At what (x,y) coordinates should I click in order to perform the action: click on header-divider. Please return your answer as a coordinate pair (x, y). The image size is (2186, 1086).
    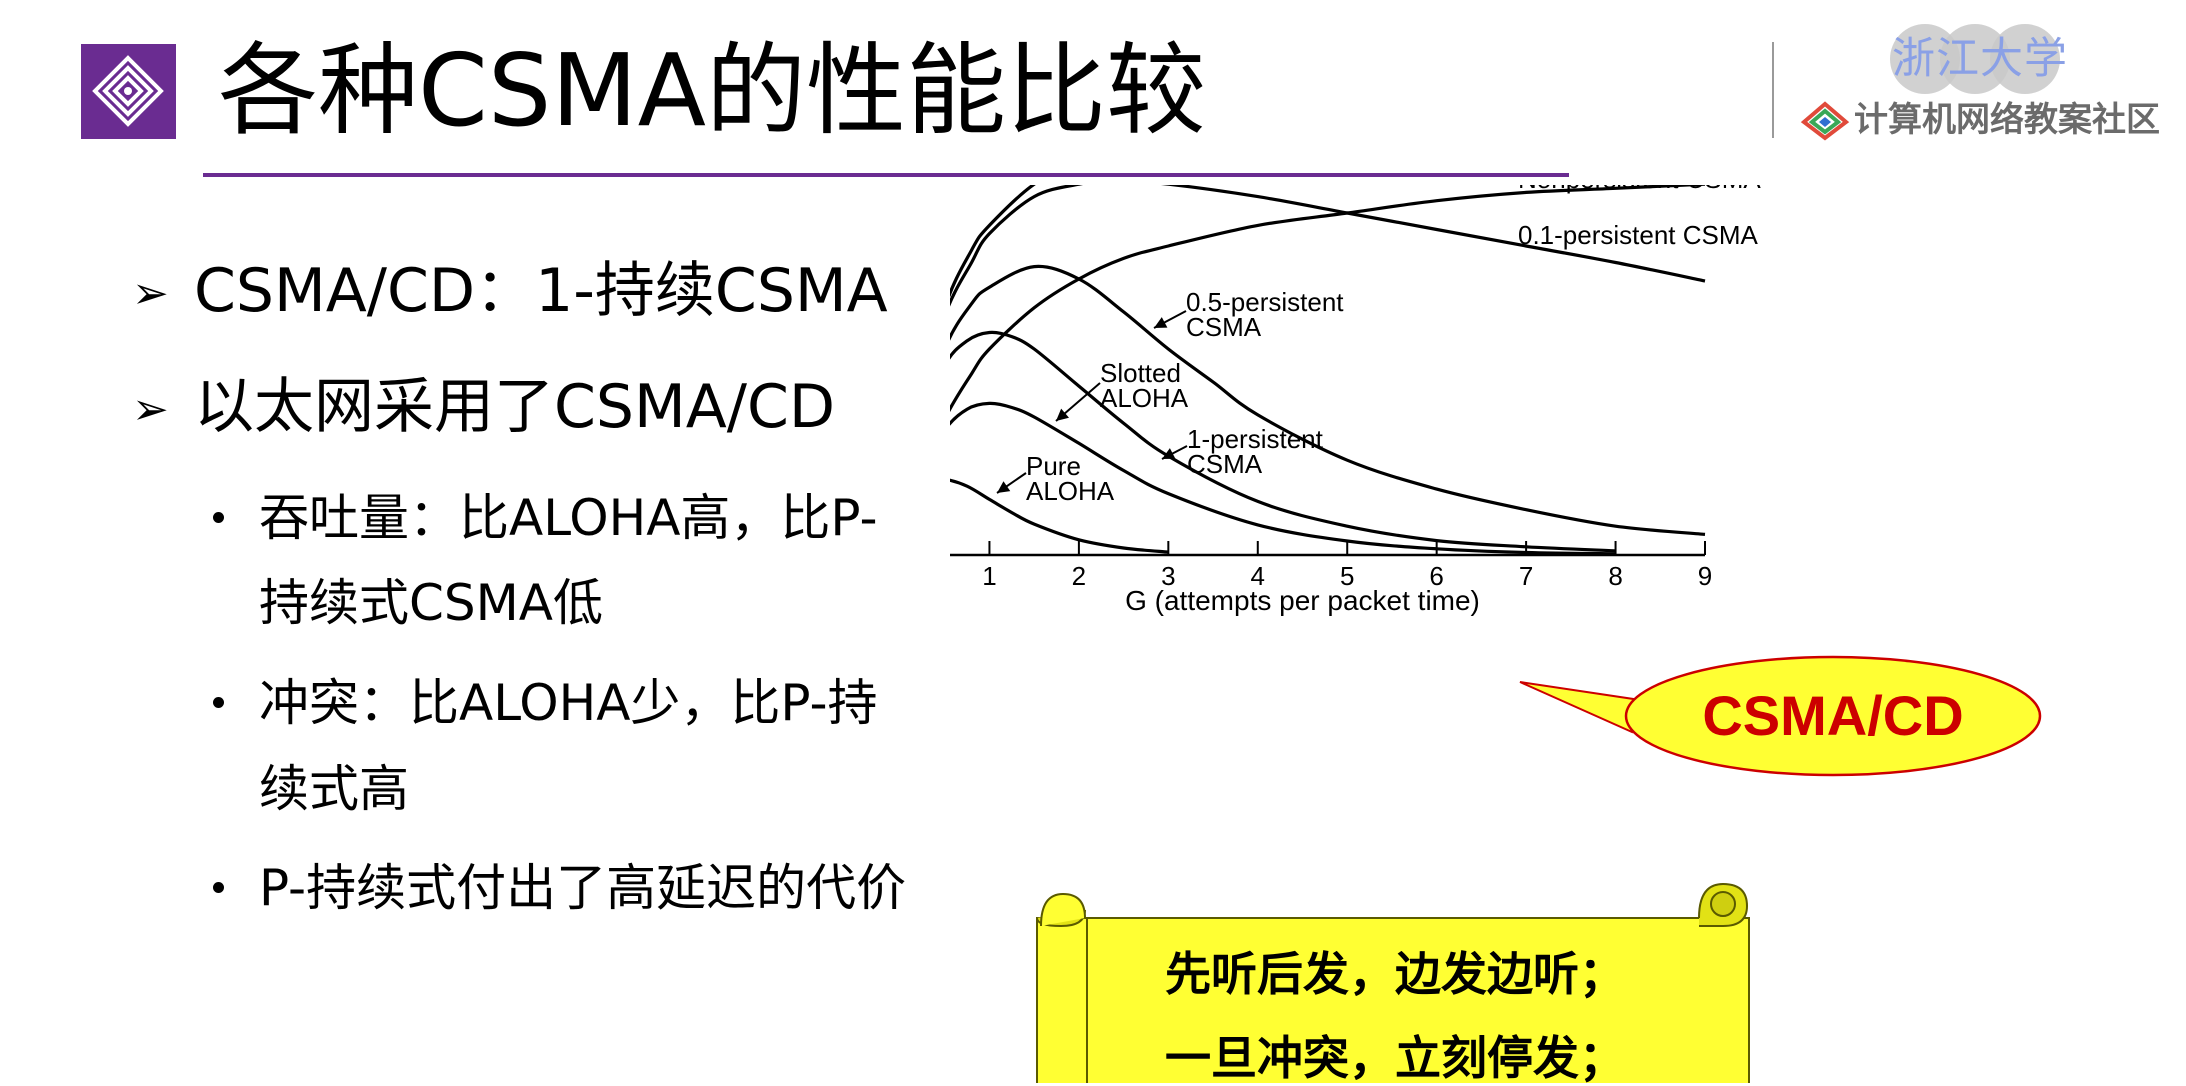
    Looking at the image, I should click on (1773, 90).